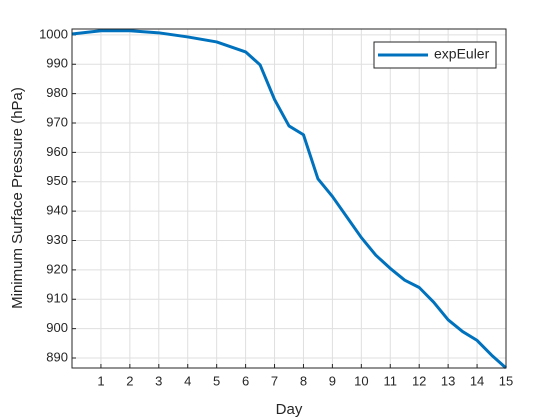 The image size is (560, 420). I want to click on x-tick-label: 7, so click(274, 380).